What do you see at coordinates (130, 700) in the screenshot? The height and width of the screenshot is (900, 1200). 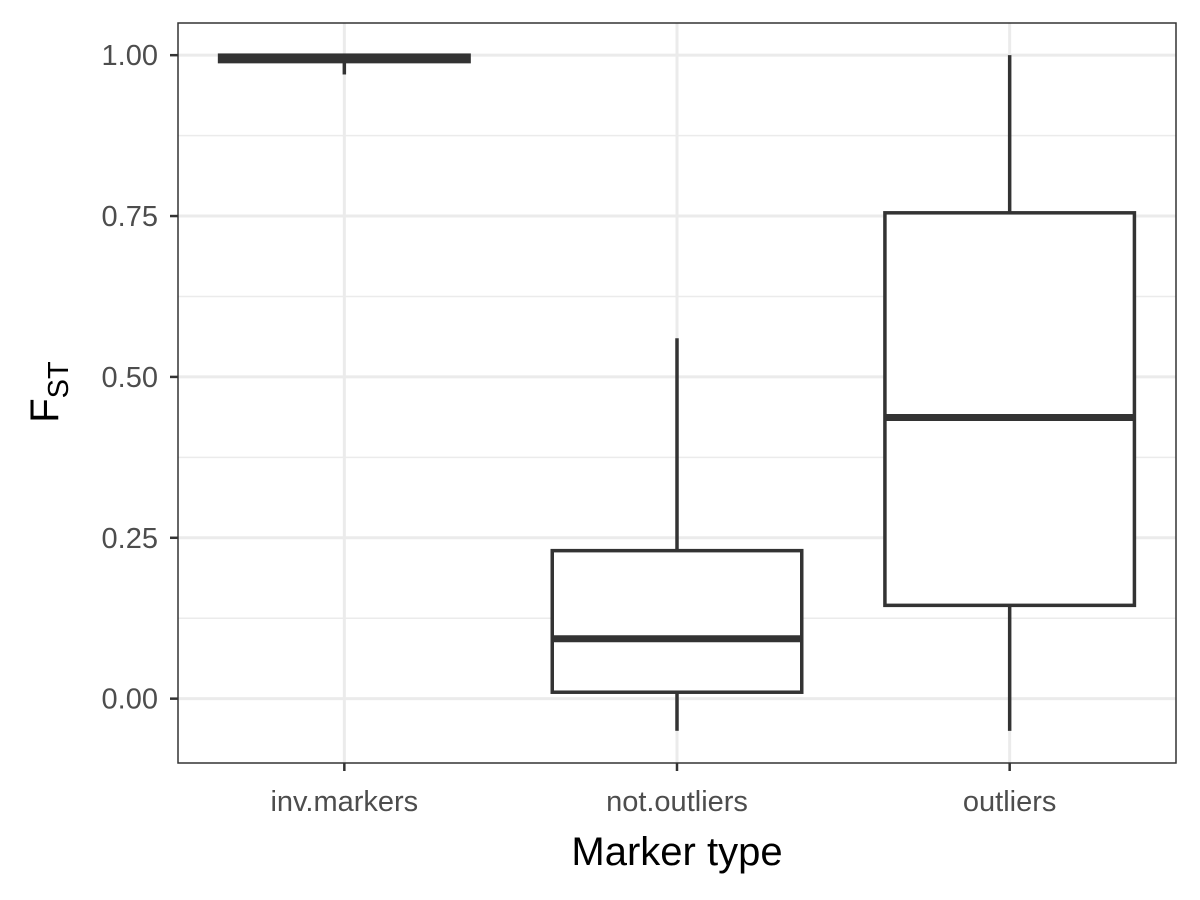 I see `y-tick-label: 0.00` at bounding box center [130, 700].